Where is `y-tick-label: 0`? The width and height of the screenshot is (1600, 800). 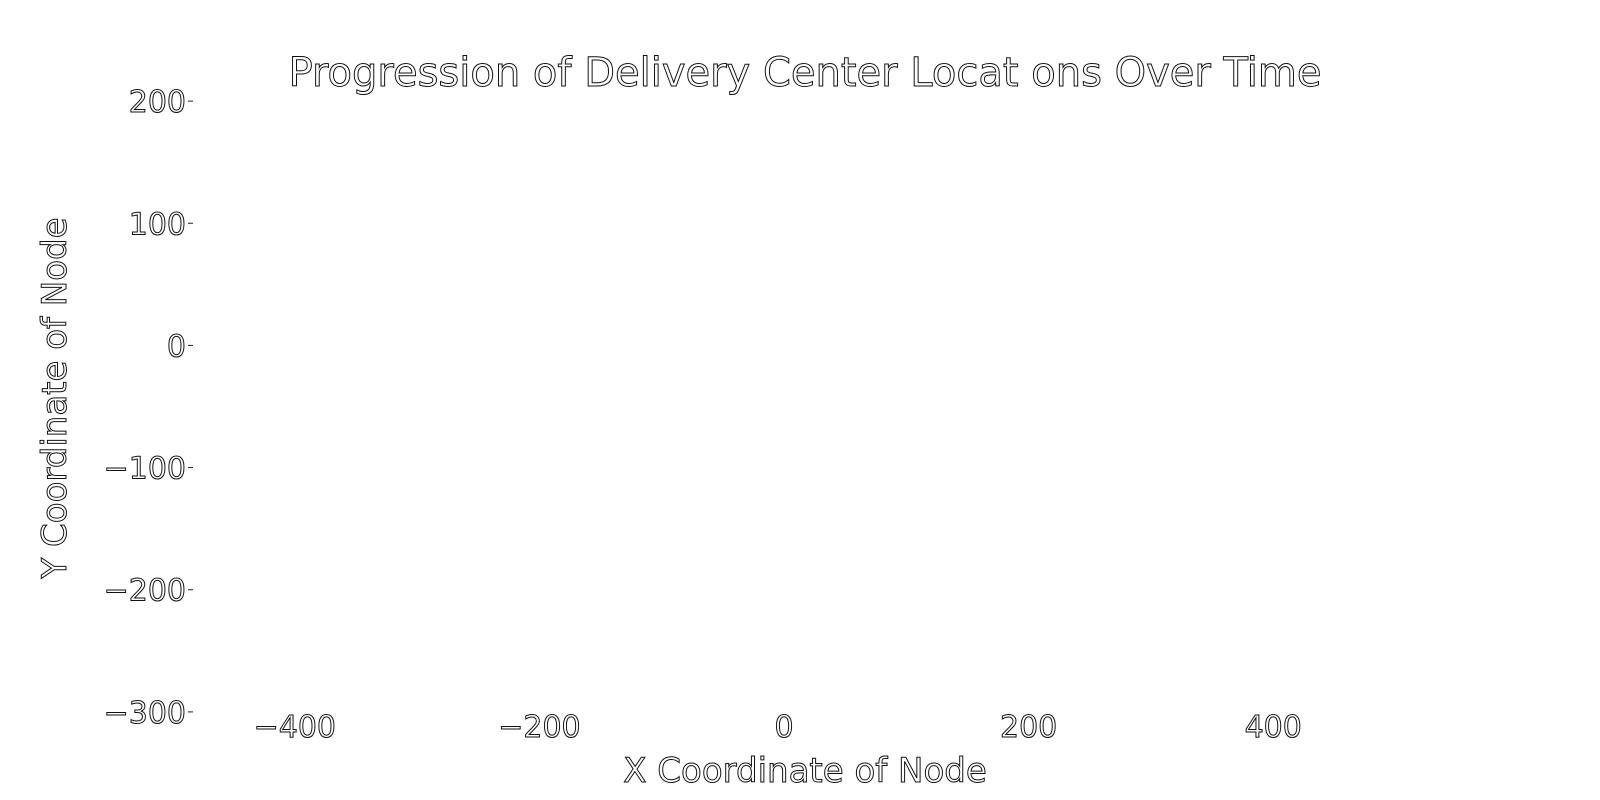 y-tick-label: 0 is located at coordinates (176, 346).